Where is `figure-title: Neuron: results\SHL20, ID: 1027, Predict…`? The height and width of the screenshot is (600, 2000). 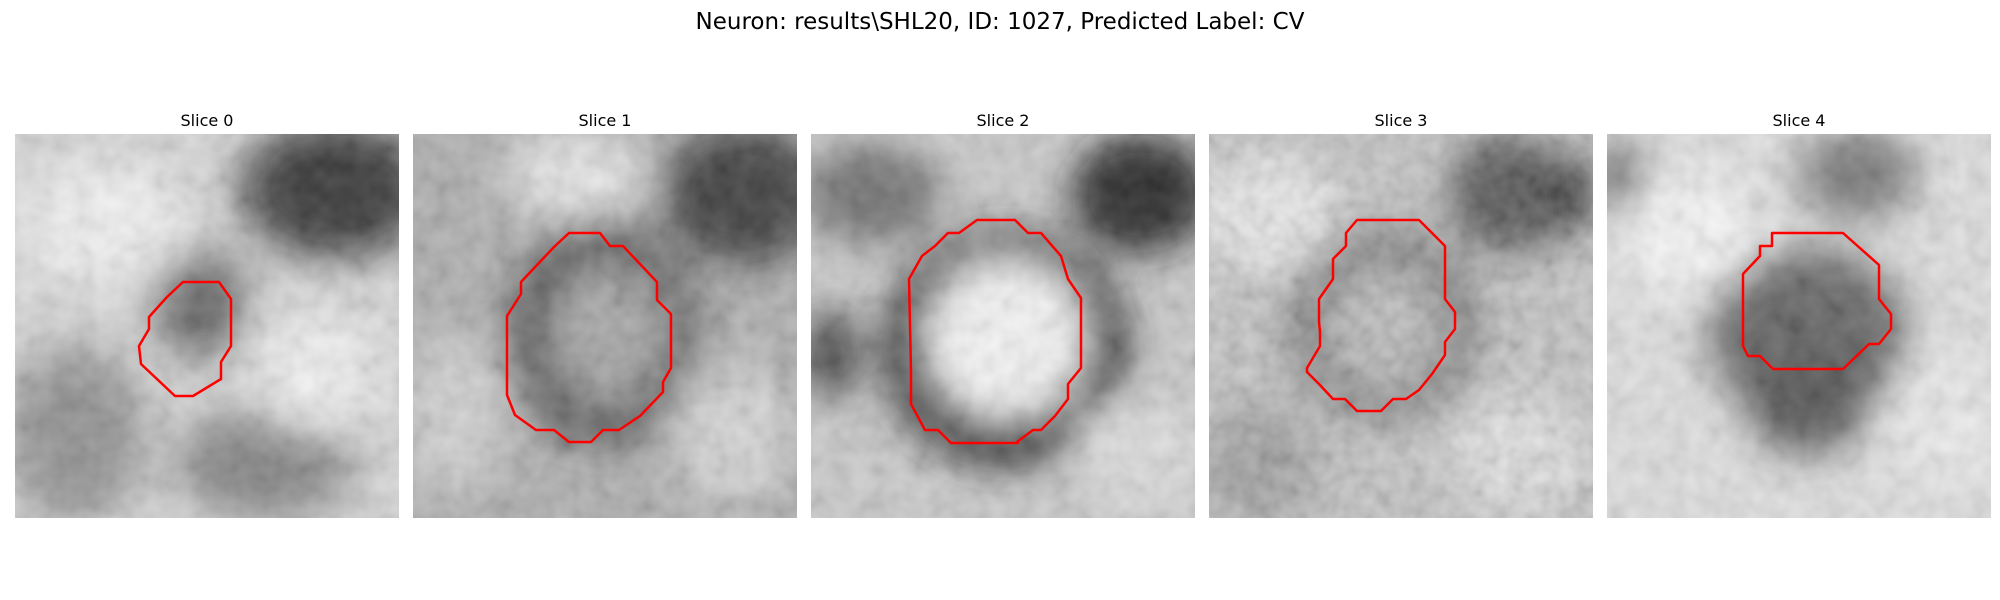
figure-title: Neuron: results\SHL20, ID: 1027, Predict… is located at coordinates (1000, 22).